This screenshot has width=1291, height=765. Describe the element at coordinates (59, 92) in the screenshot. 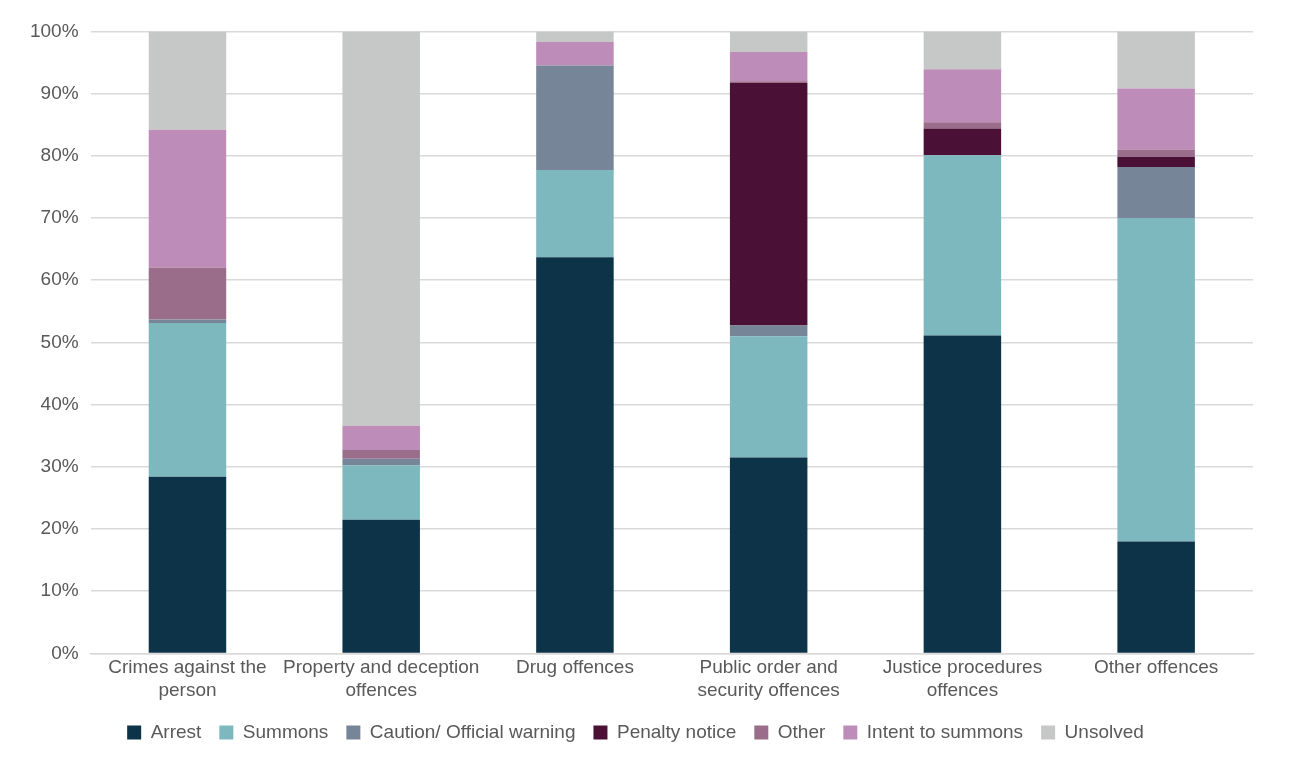

I see `y-tick-label: 90%` at that location.